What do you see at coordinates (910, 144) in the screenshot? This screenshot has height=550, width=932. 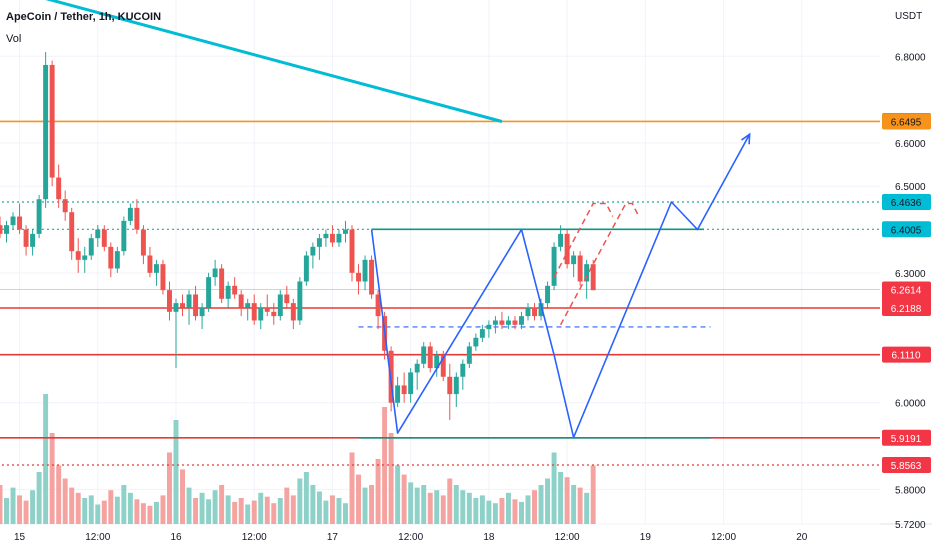 I see `y-tick-label: 6.6000` at bounding box center [910, 144].